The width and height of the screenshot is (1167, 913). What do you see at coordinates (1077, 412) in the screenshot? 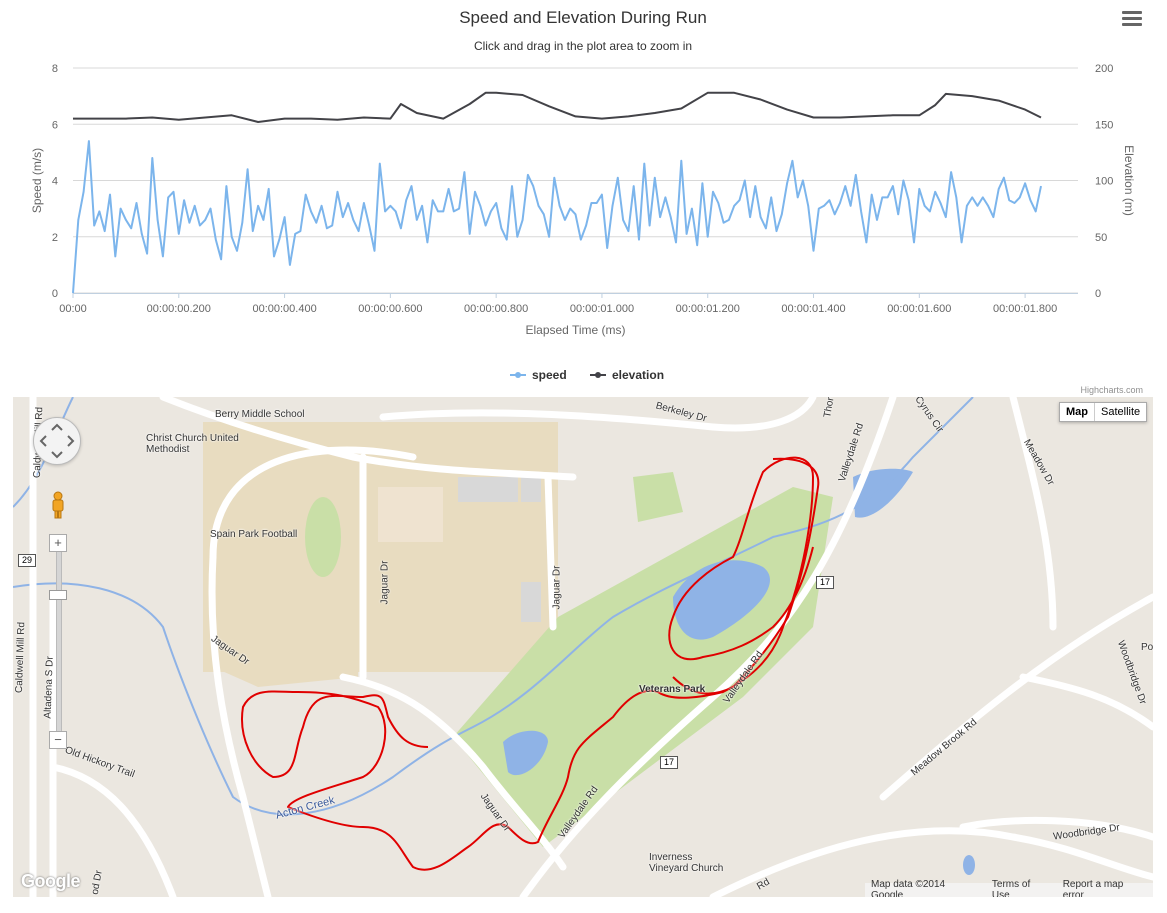
I see `map-type-map-button: Map` at bounding box center [1077, 412].